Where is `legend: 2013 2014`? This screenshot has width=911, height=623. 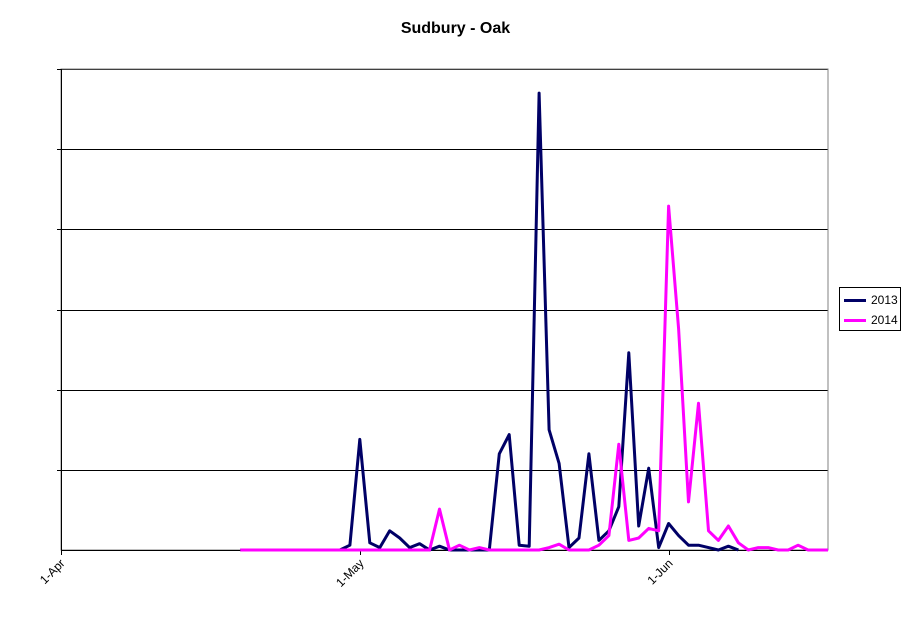 legend: 2013 2014 is located at coordinates (870, 309).